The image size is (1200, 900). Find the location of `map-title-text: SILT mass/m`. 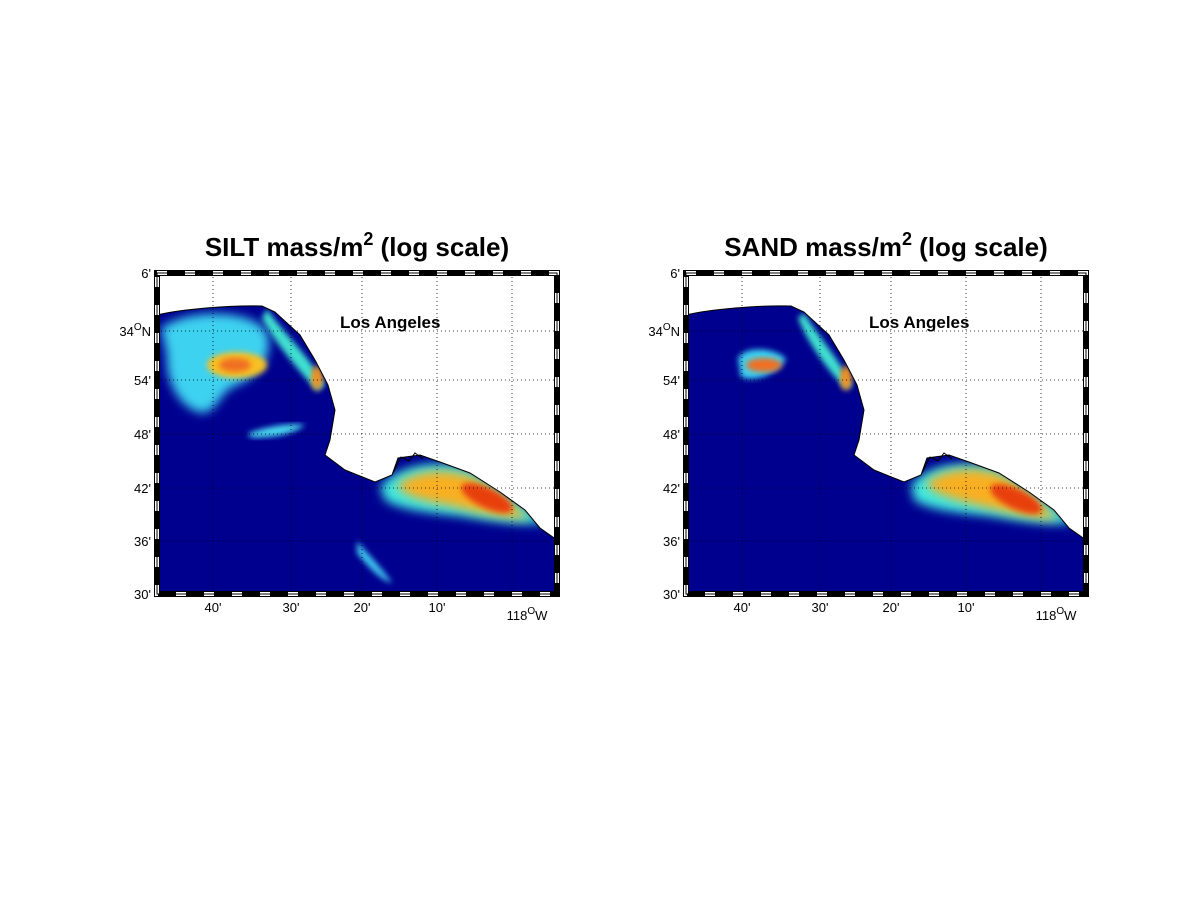

map-title-text: SILT mass/m is located at coordinates (284, 247).